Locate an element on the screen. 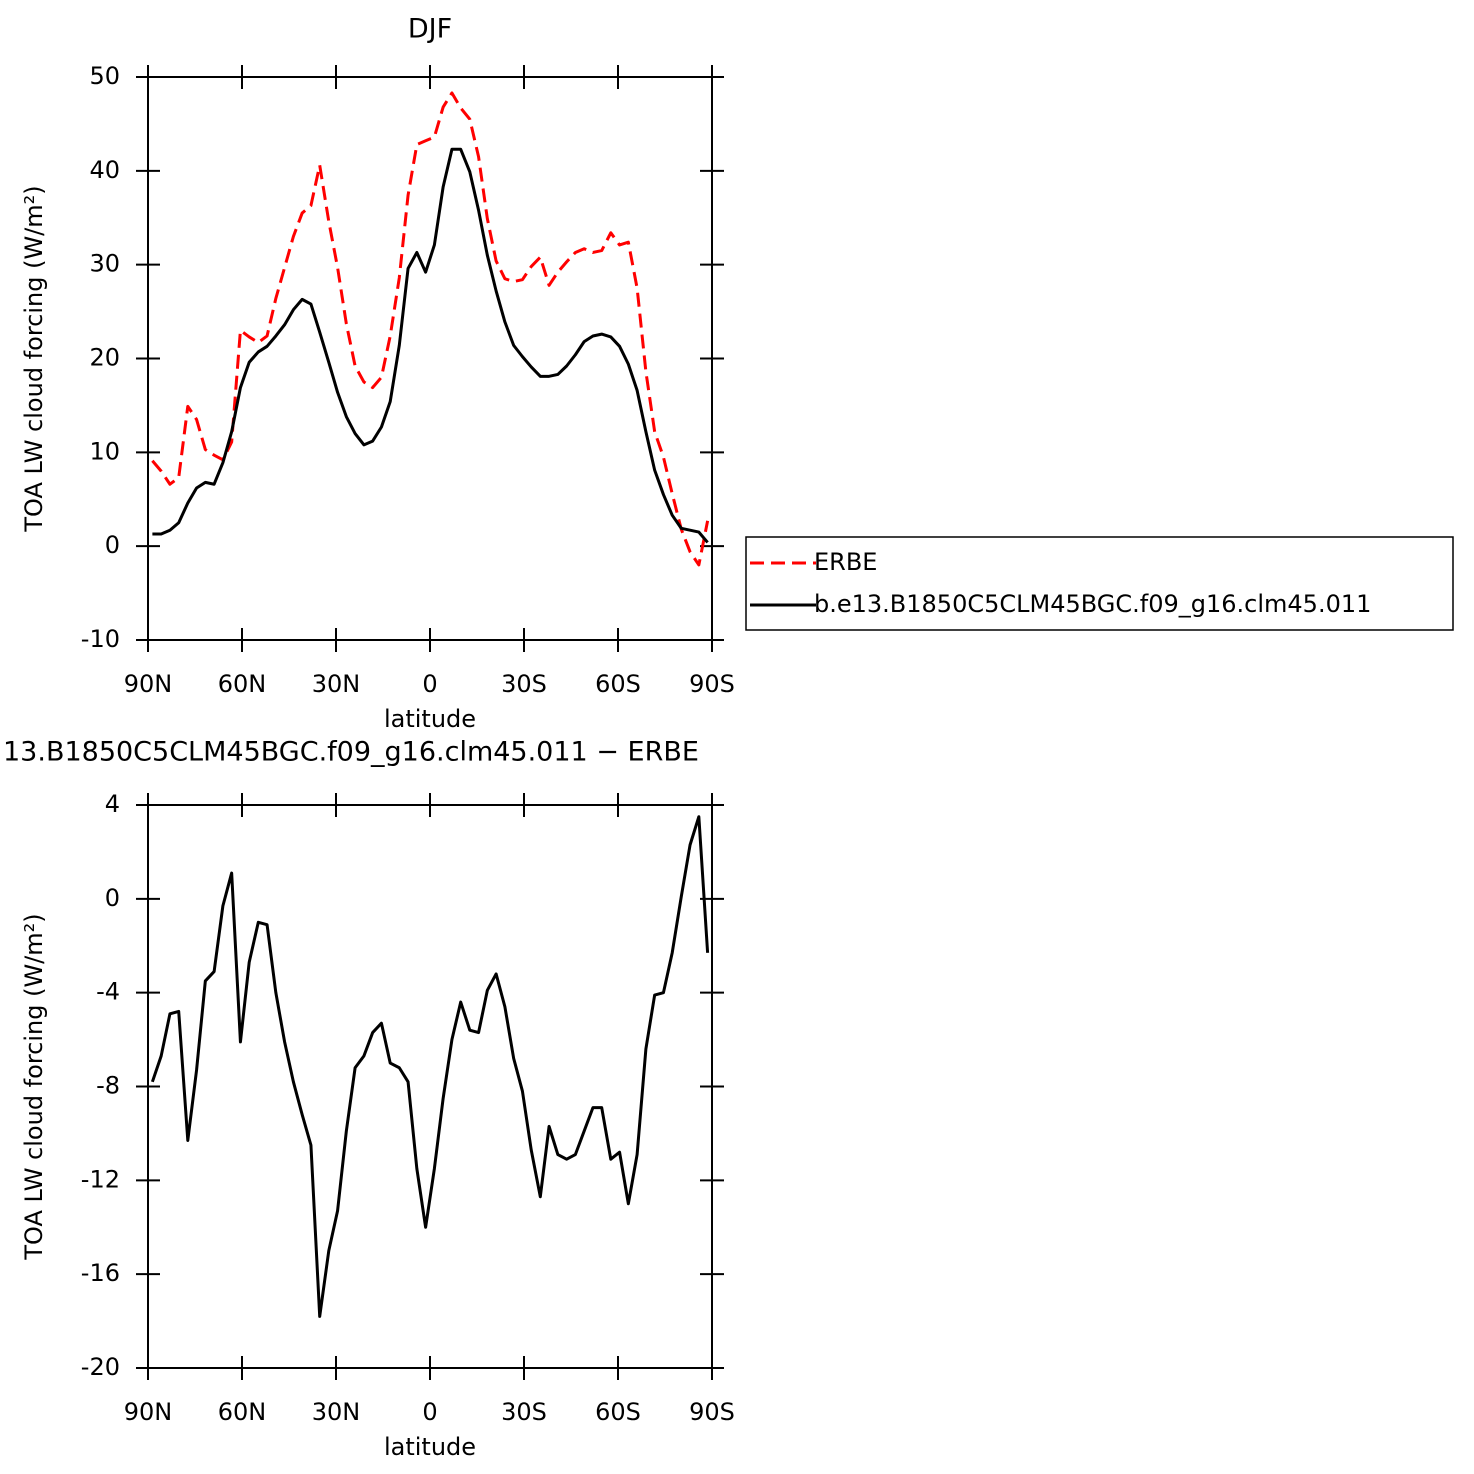  y-tick-label: -12 is located at coordinates (100, 1179).